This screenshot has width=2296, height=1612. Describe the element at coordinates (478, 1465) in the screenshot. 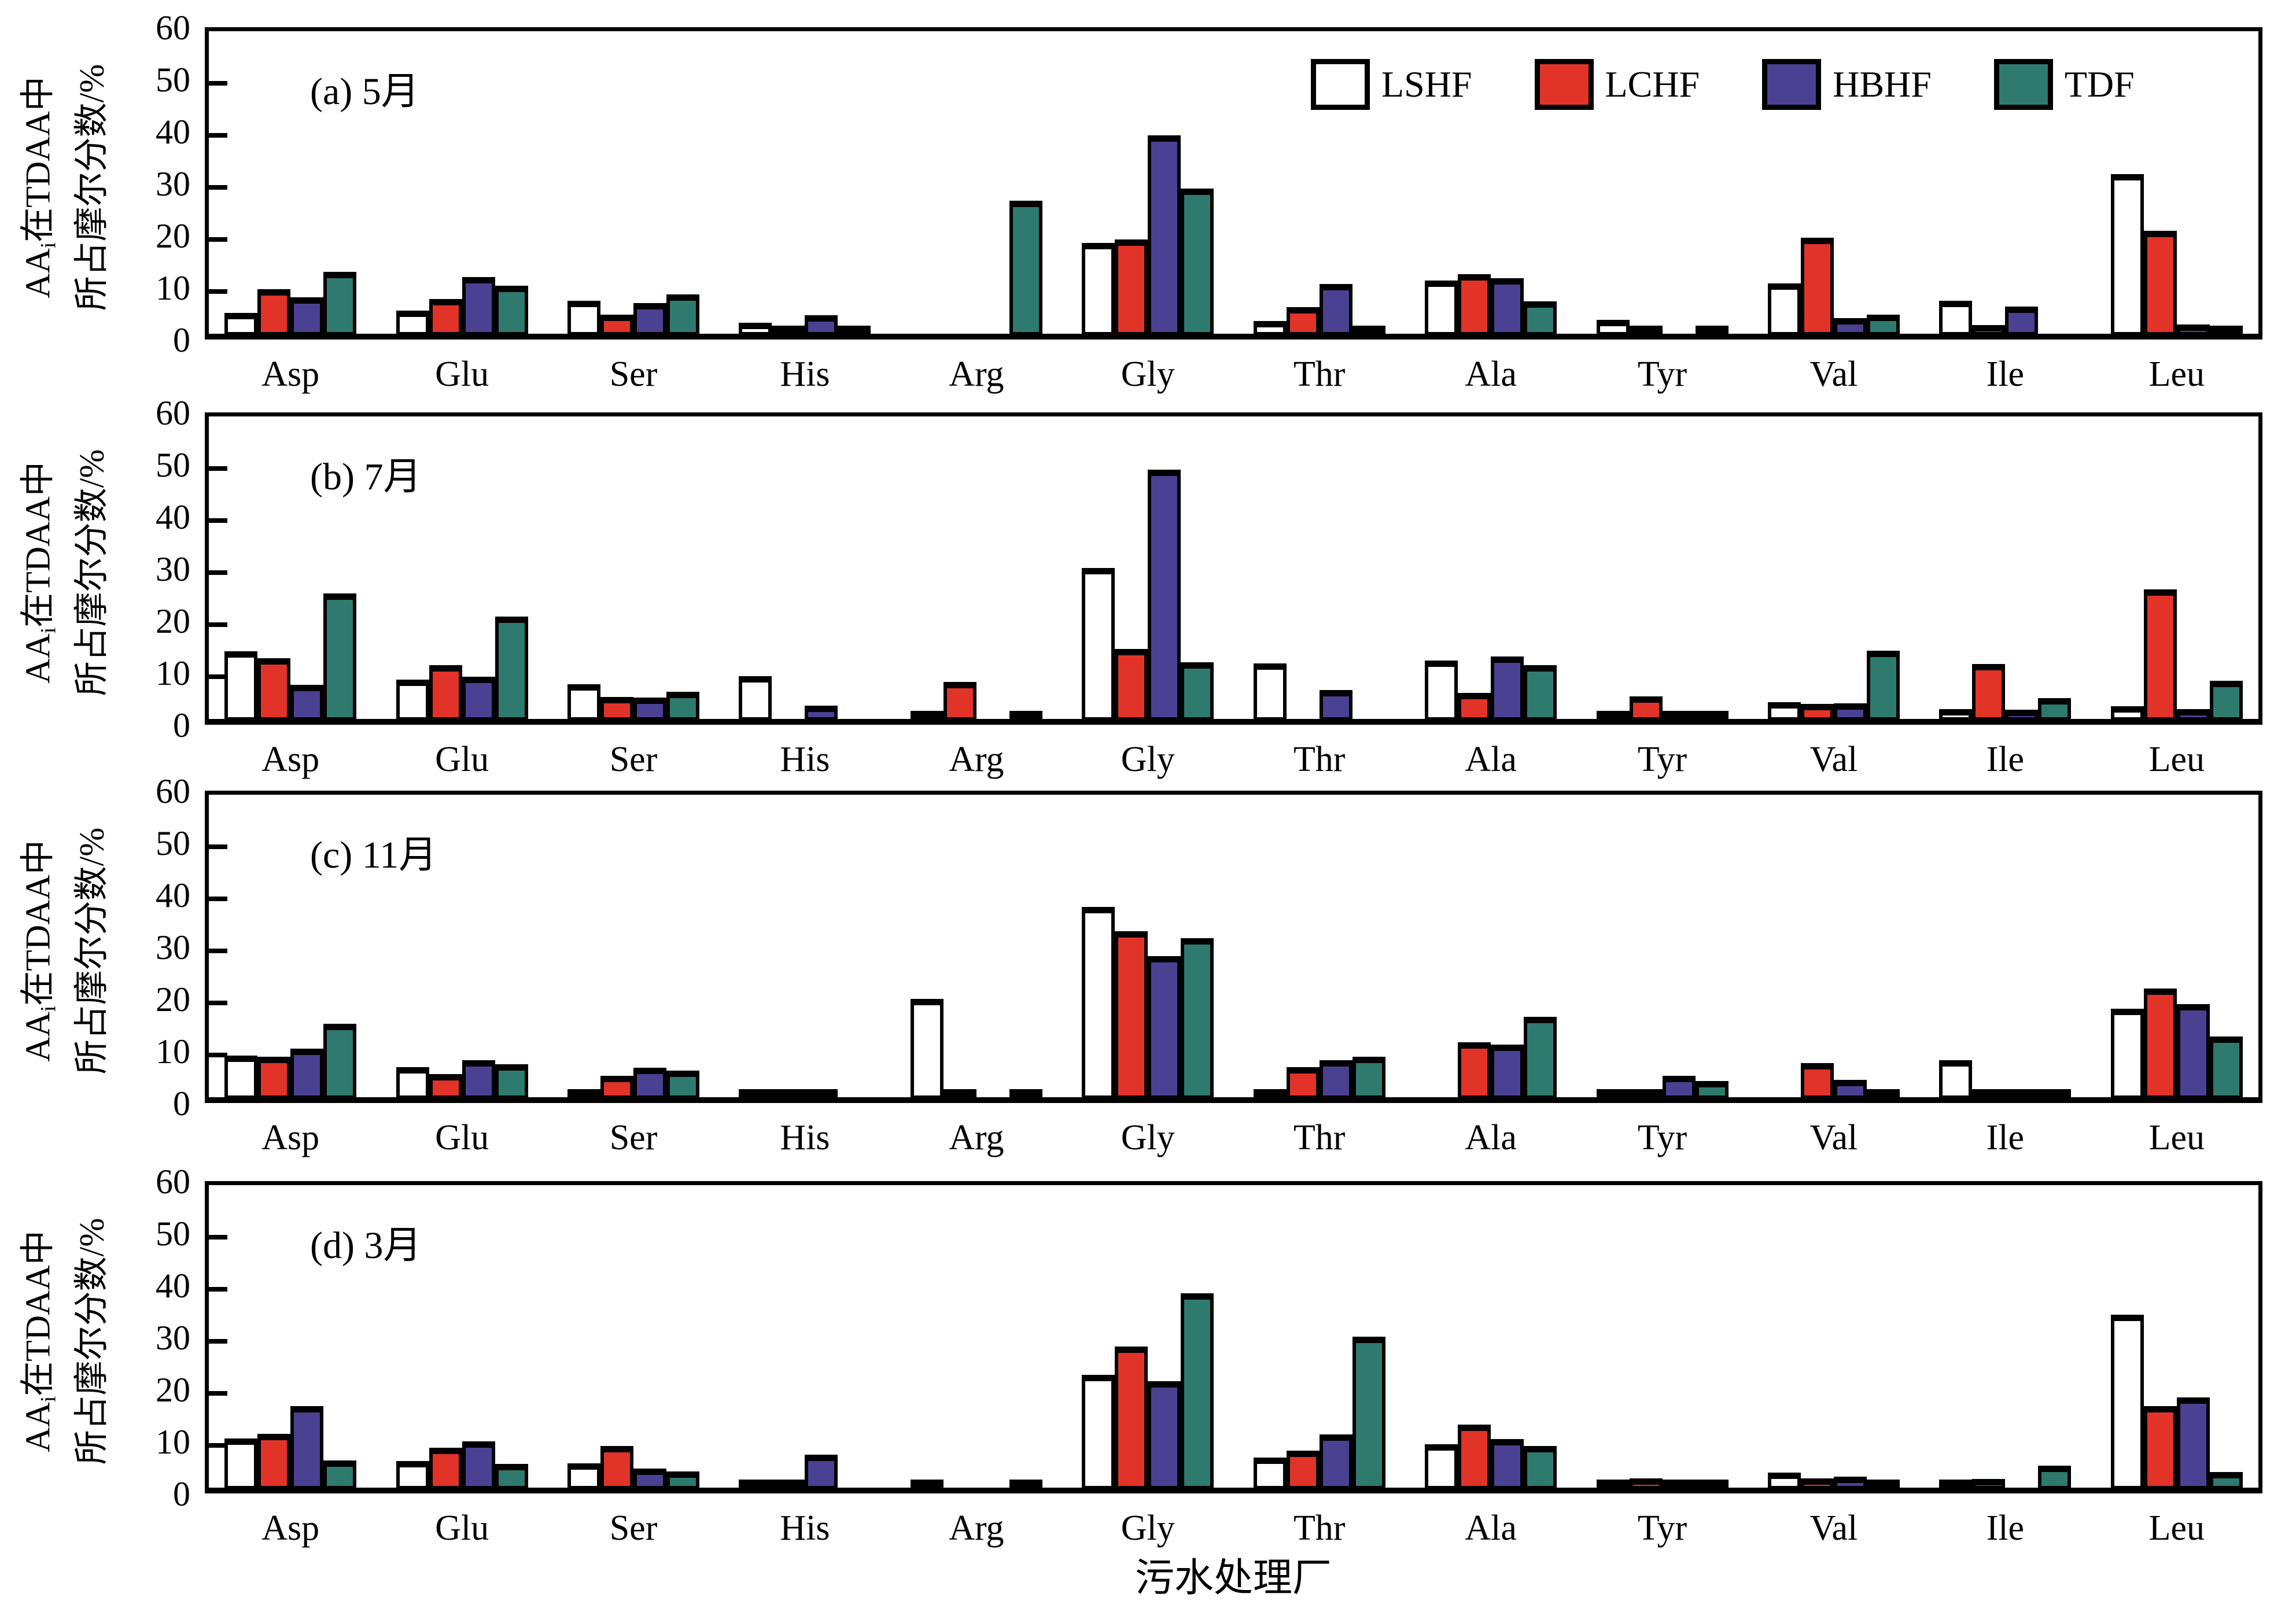

I see `bar-HBHF-Glu` at that location.